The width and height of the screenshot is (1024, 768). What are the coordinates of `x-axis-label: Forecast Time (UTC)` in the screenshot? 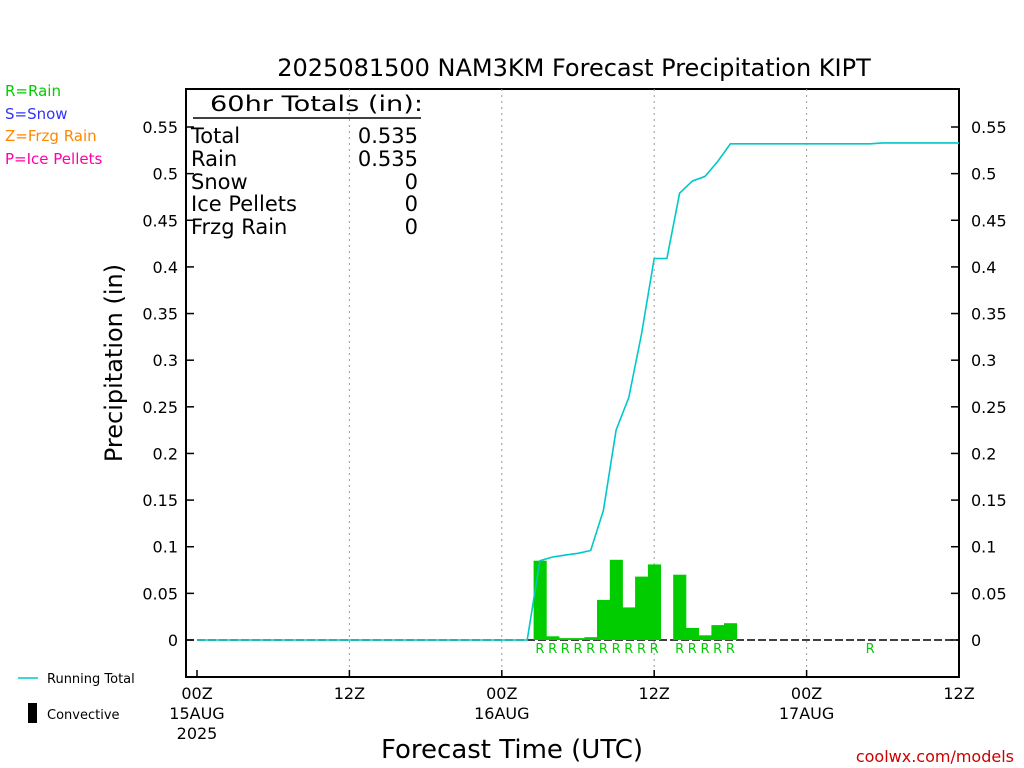 It's located at (512, 750).